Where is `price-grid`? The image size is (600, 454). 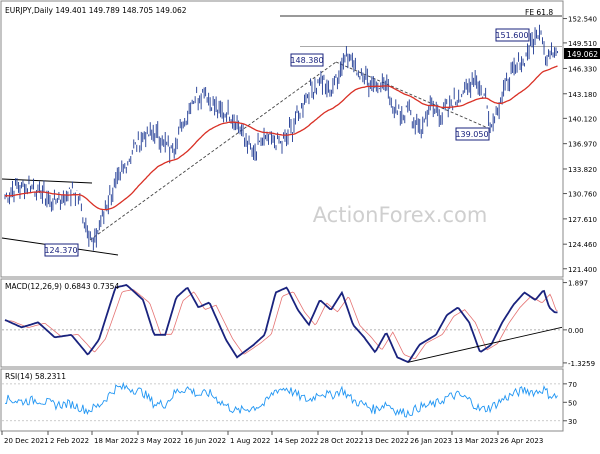
price-grid is located at coordinates (421, 31).